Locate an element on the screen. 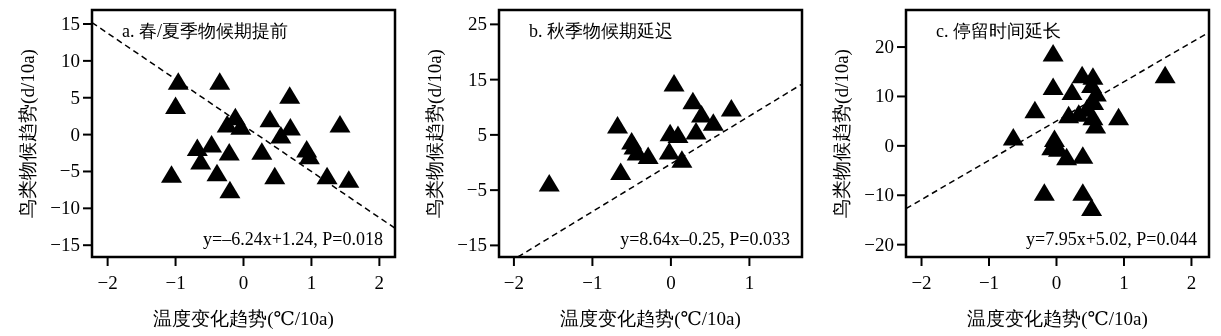 Image resolution: width=1221 pixels, height=336 pixels. text: a. 春/夏季物候期提前 is located at coordinates (205, 31).